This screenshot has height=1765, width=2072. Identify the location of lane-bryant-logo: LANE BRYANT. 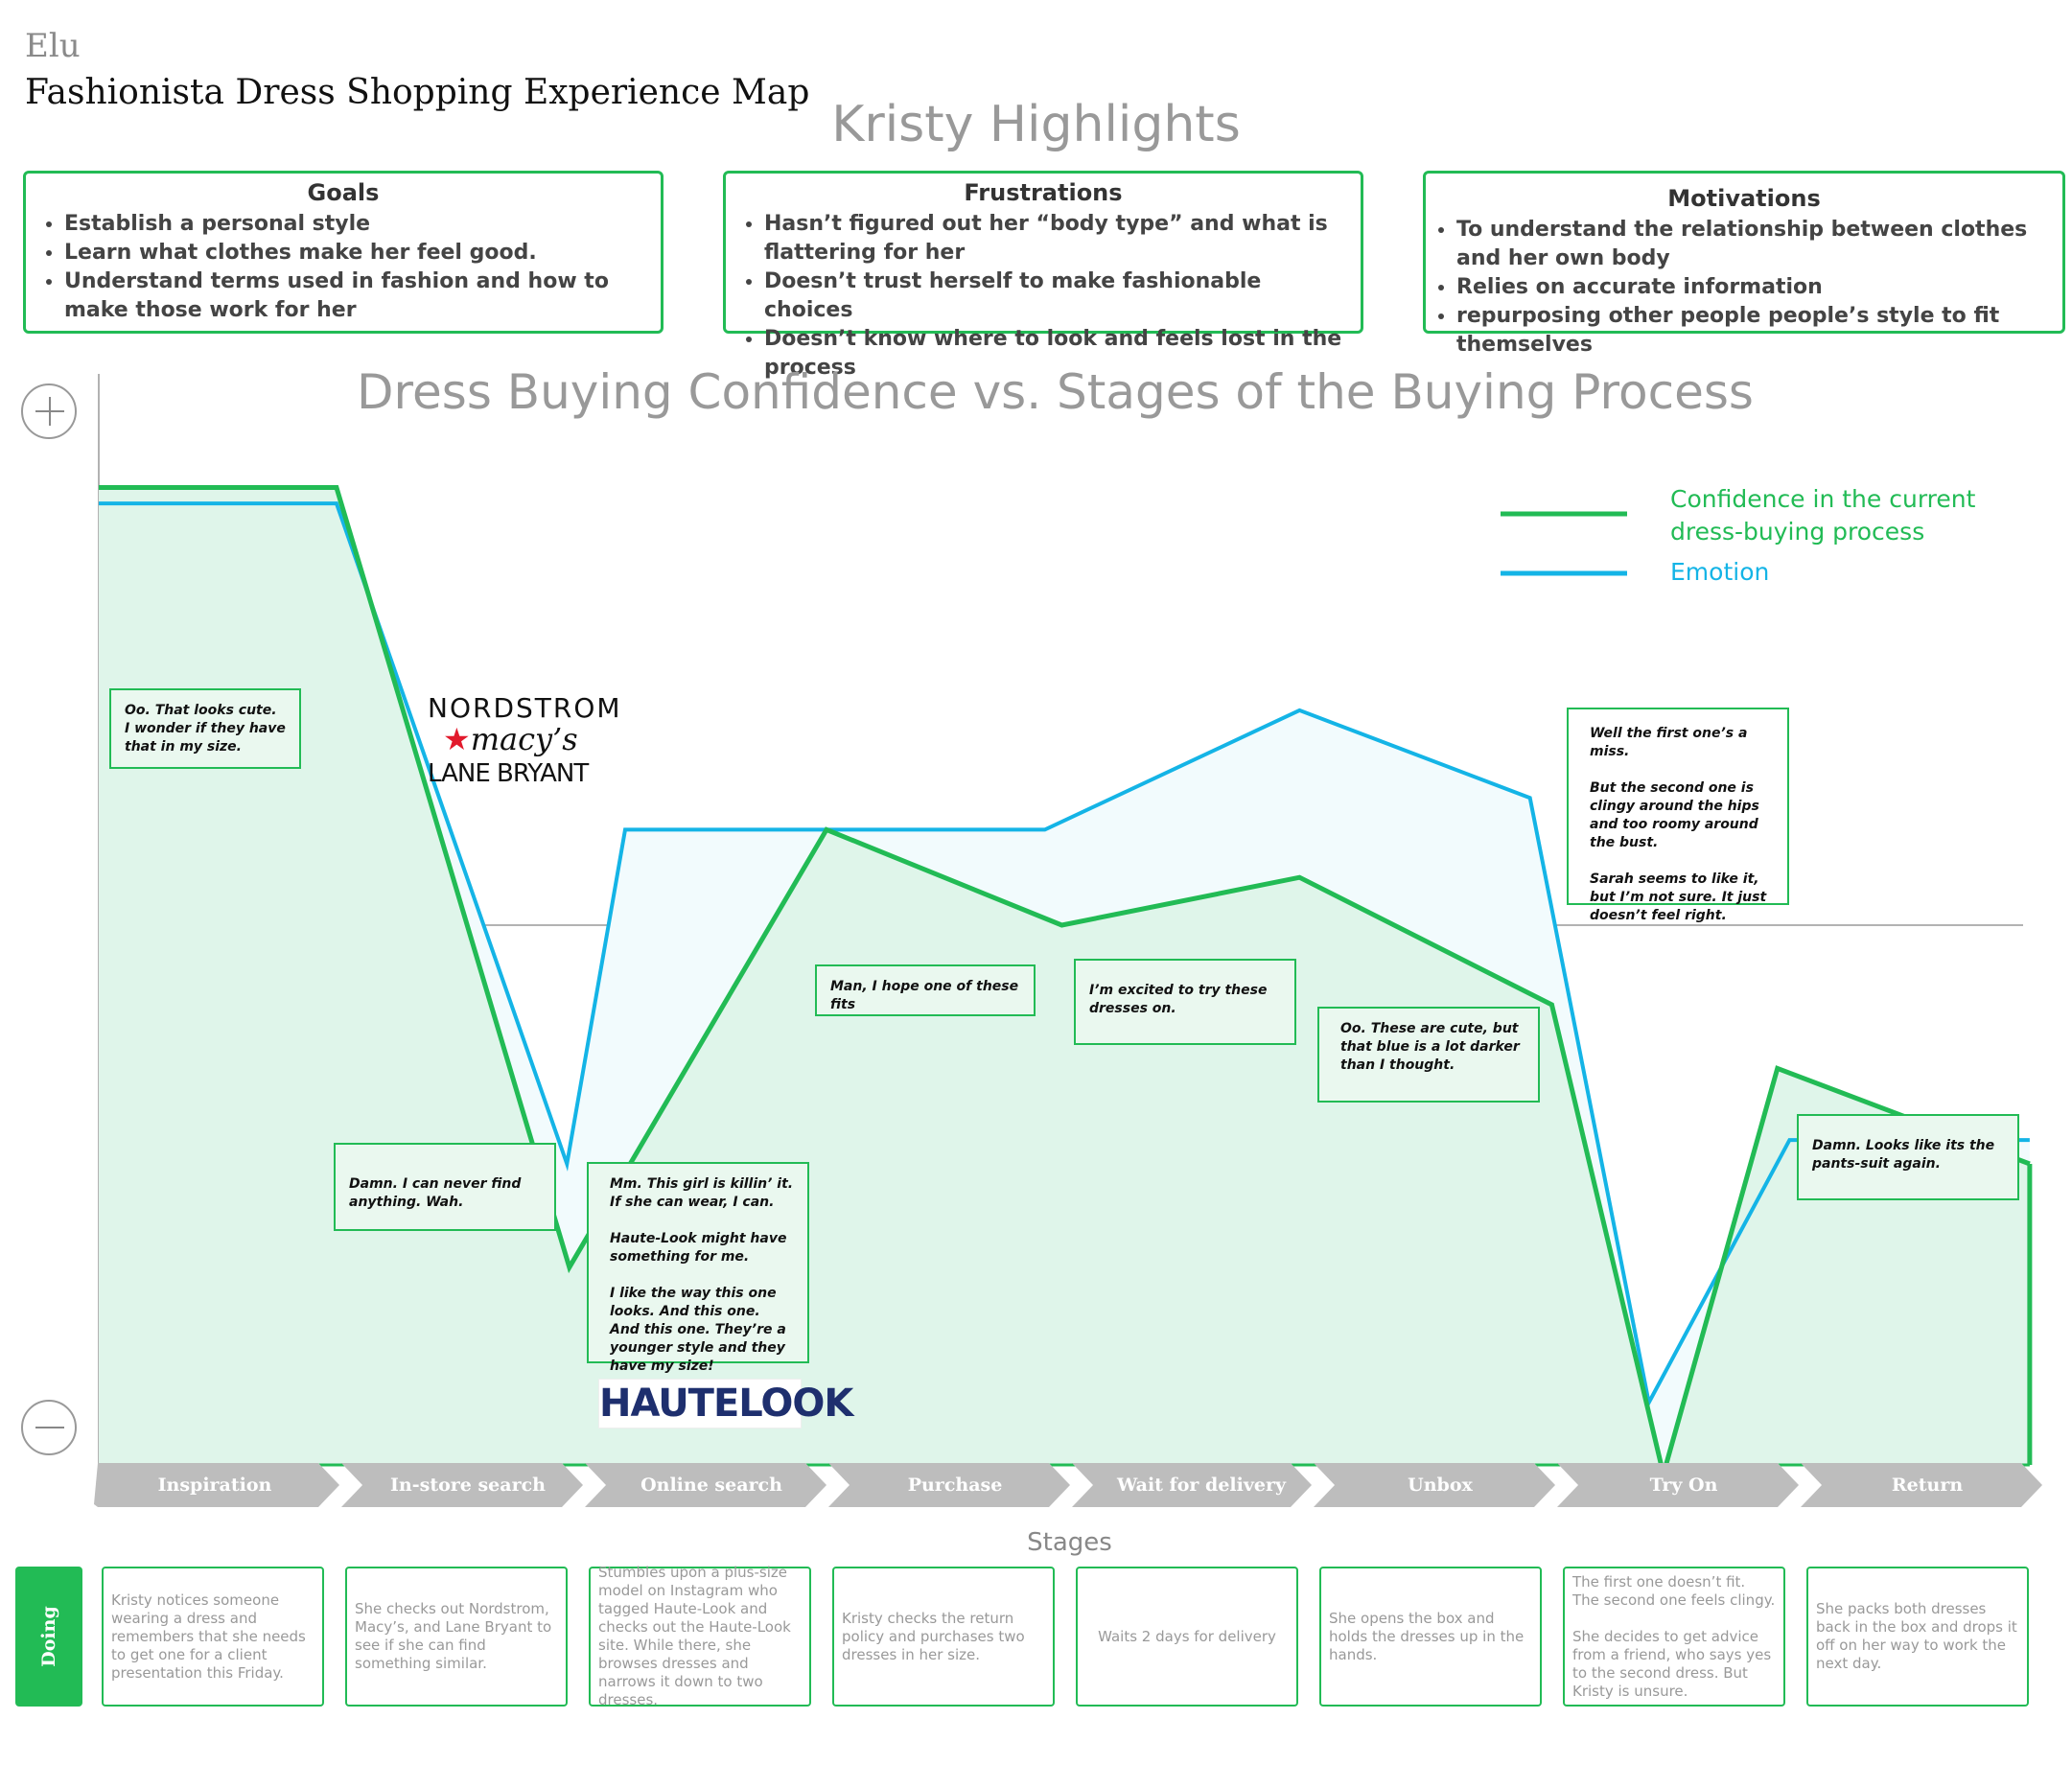
(509, 773).